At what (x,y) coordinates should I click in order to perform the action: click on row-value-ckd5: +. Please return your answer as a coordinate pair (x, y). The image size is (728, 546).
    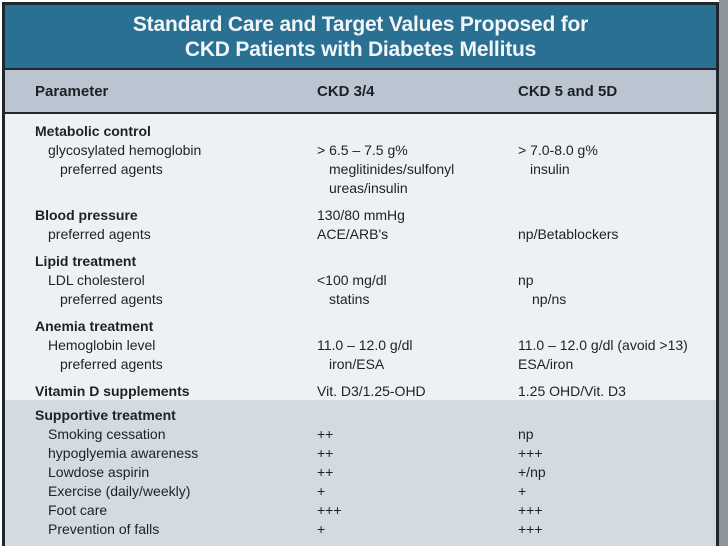
    Looking at the image, I should click on (522, 491).